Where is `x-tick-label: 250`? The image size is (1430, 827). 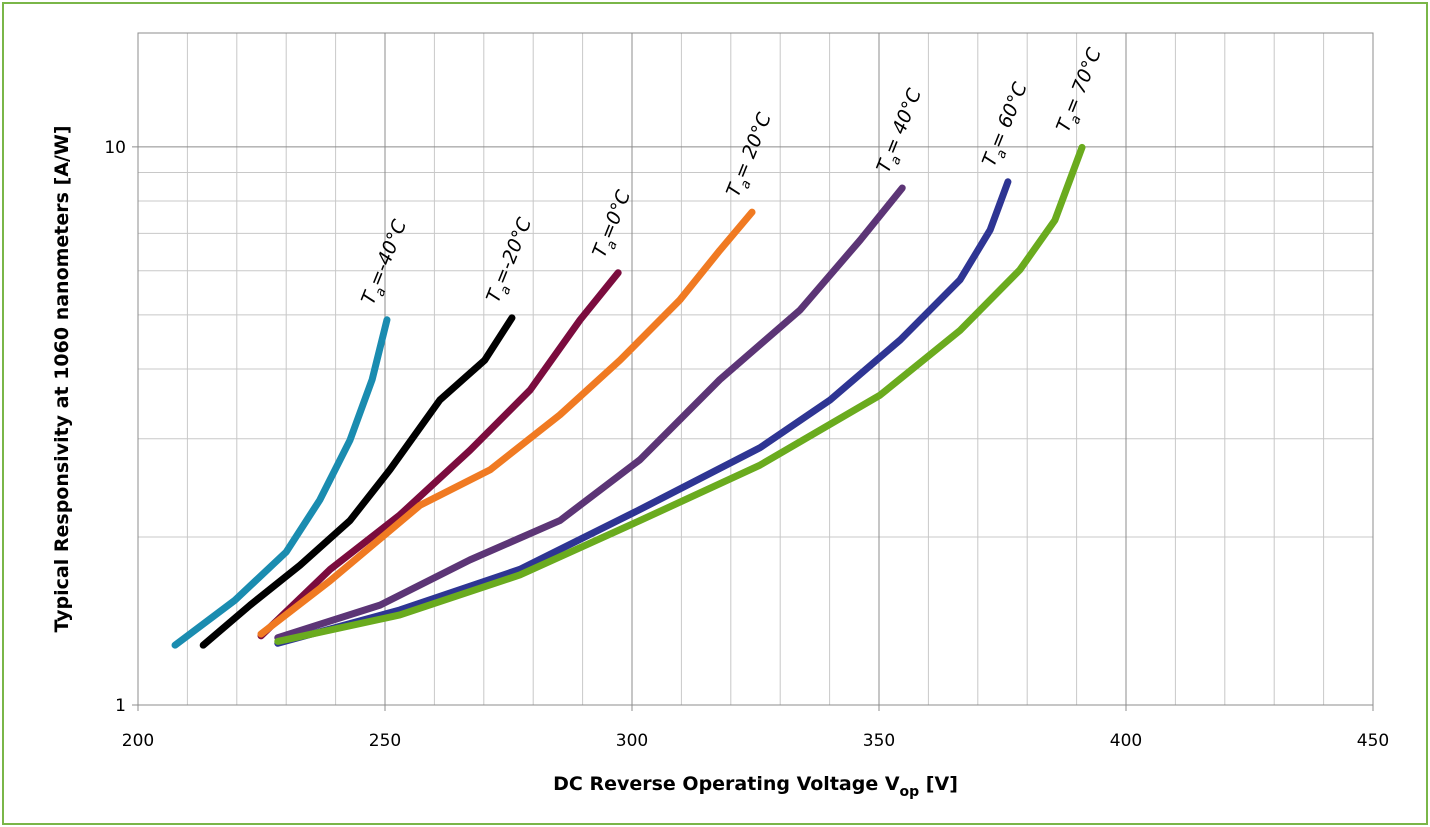 x-tick-label: 250 is located at coordinates (385, 741).